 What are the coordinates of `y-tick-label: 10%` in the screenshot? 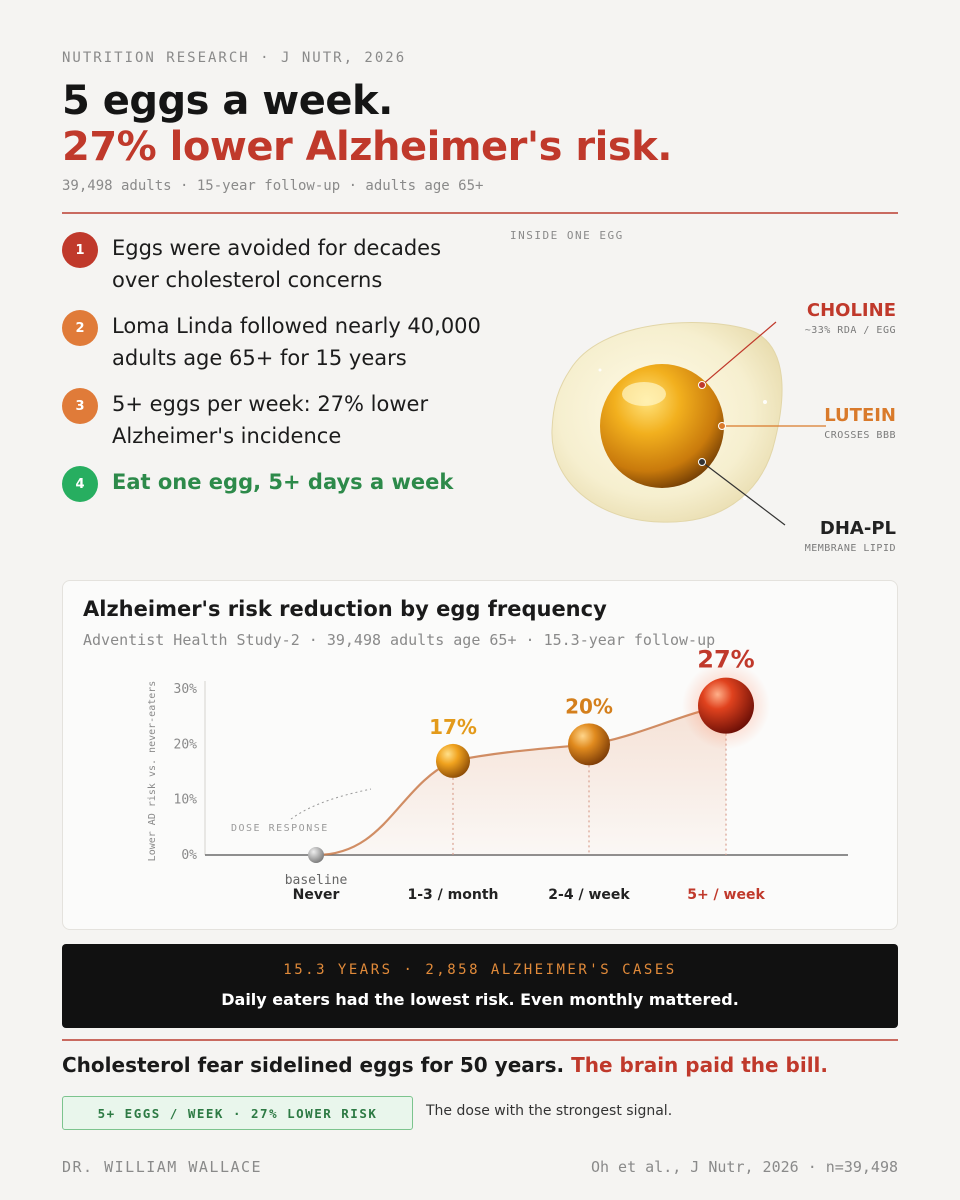 It's located at (186, 800).